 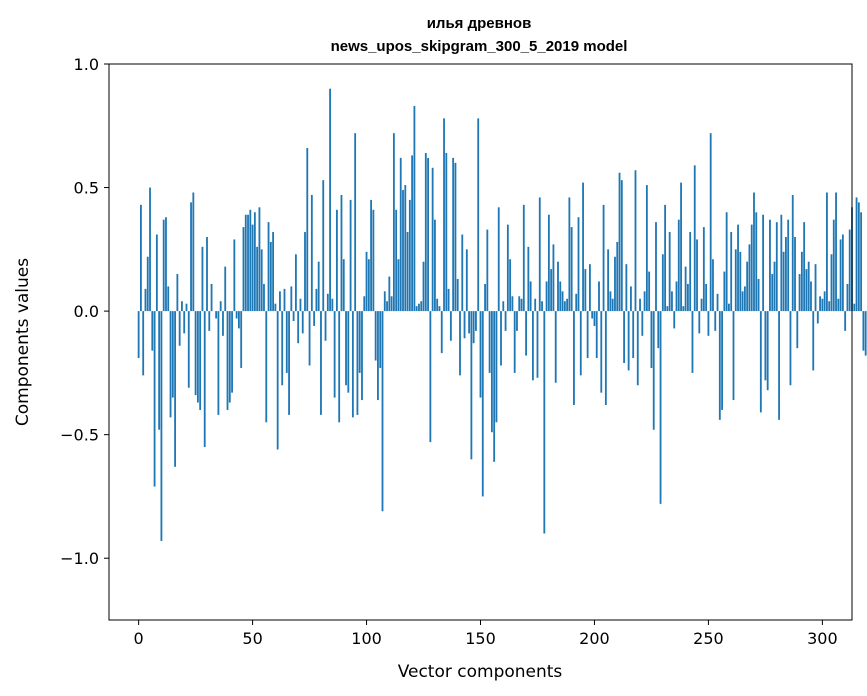 What do you see at coordinates (822, 638) in the screenshot?
I see `x-tick-label: 300` at bounding box center [822, 638].